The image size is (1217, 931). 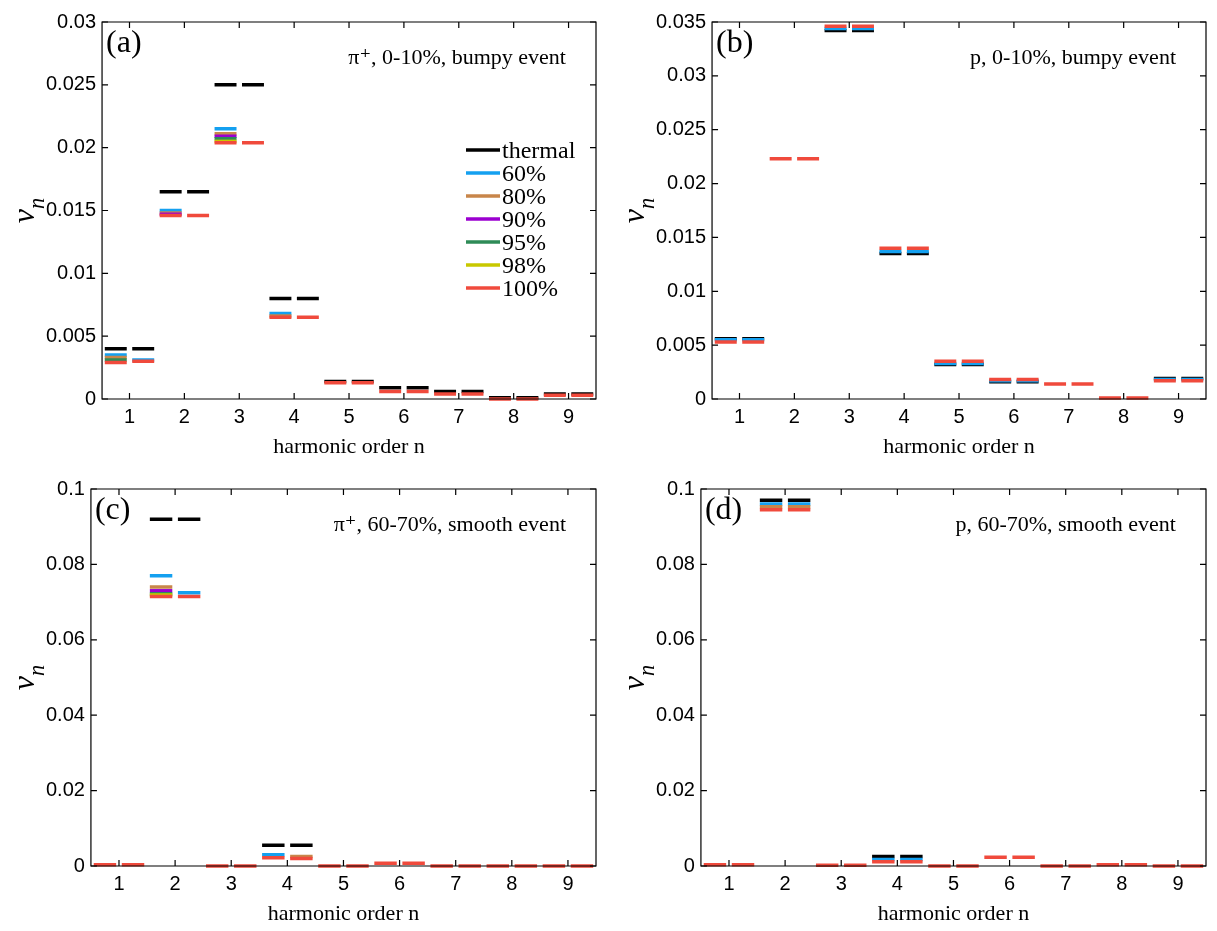 What do you see at coordinates (449, 523) in the screenshot?
I see `annotation: π⁺, 60-70%, smooth event` at bounding box center [449, 523].